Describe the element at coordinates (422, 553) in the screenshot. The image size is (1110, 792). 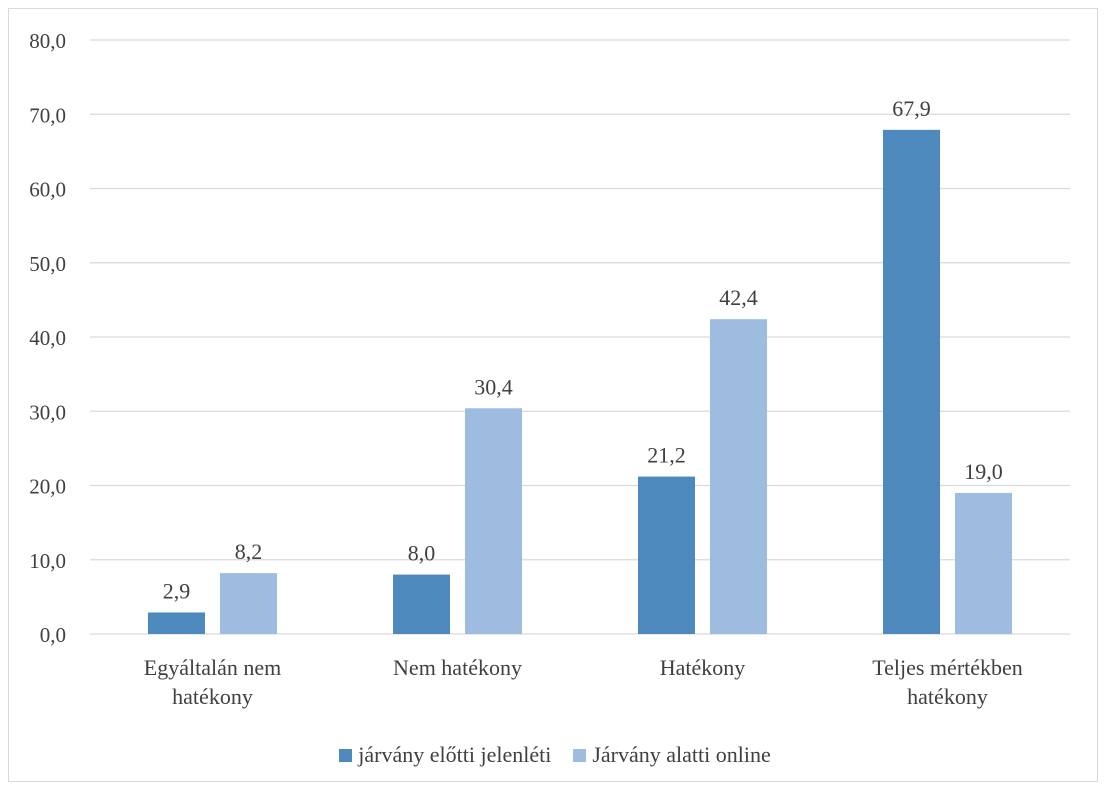
I see `data-label: 8,0` at that location.